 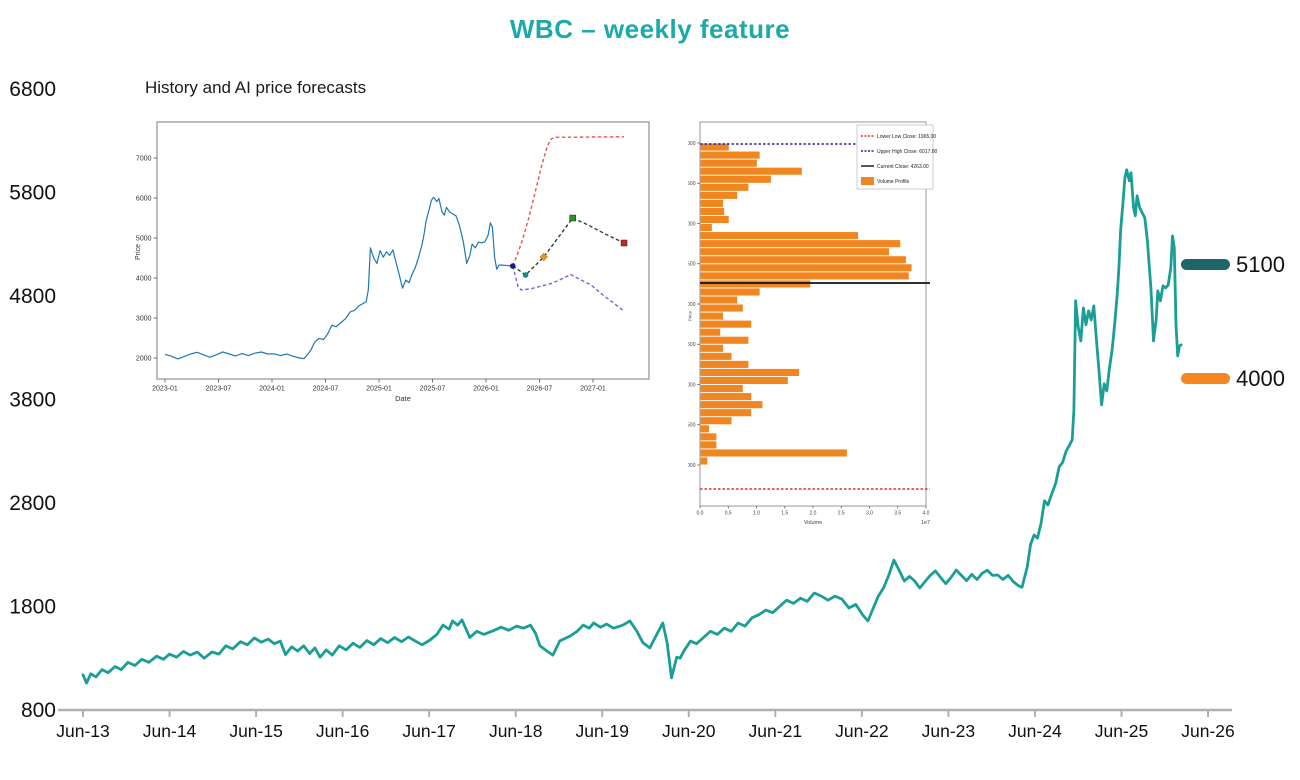 What do you see at coordinates (756, 514) in the screenshot?
I see `svg-text: 1.0` at bounding box center [756, 514].